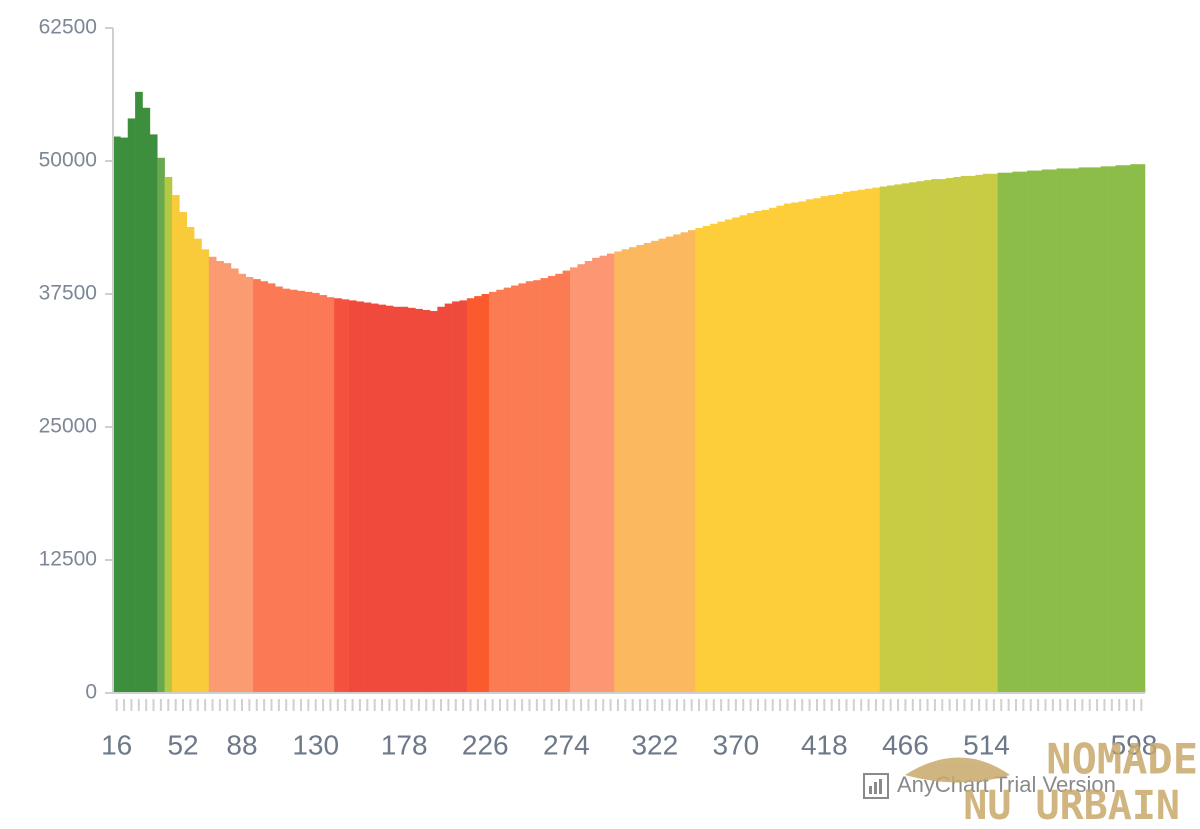 This screenshot has width=1200, height=829. What do you see at coordinates (1122, 759) in the screenshot?
I see `logo-line1: NOMADE` at bounding box center [1122, 759].